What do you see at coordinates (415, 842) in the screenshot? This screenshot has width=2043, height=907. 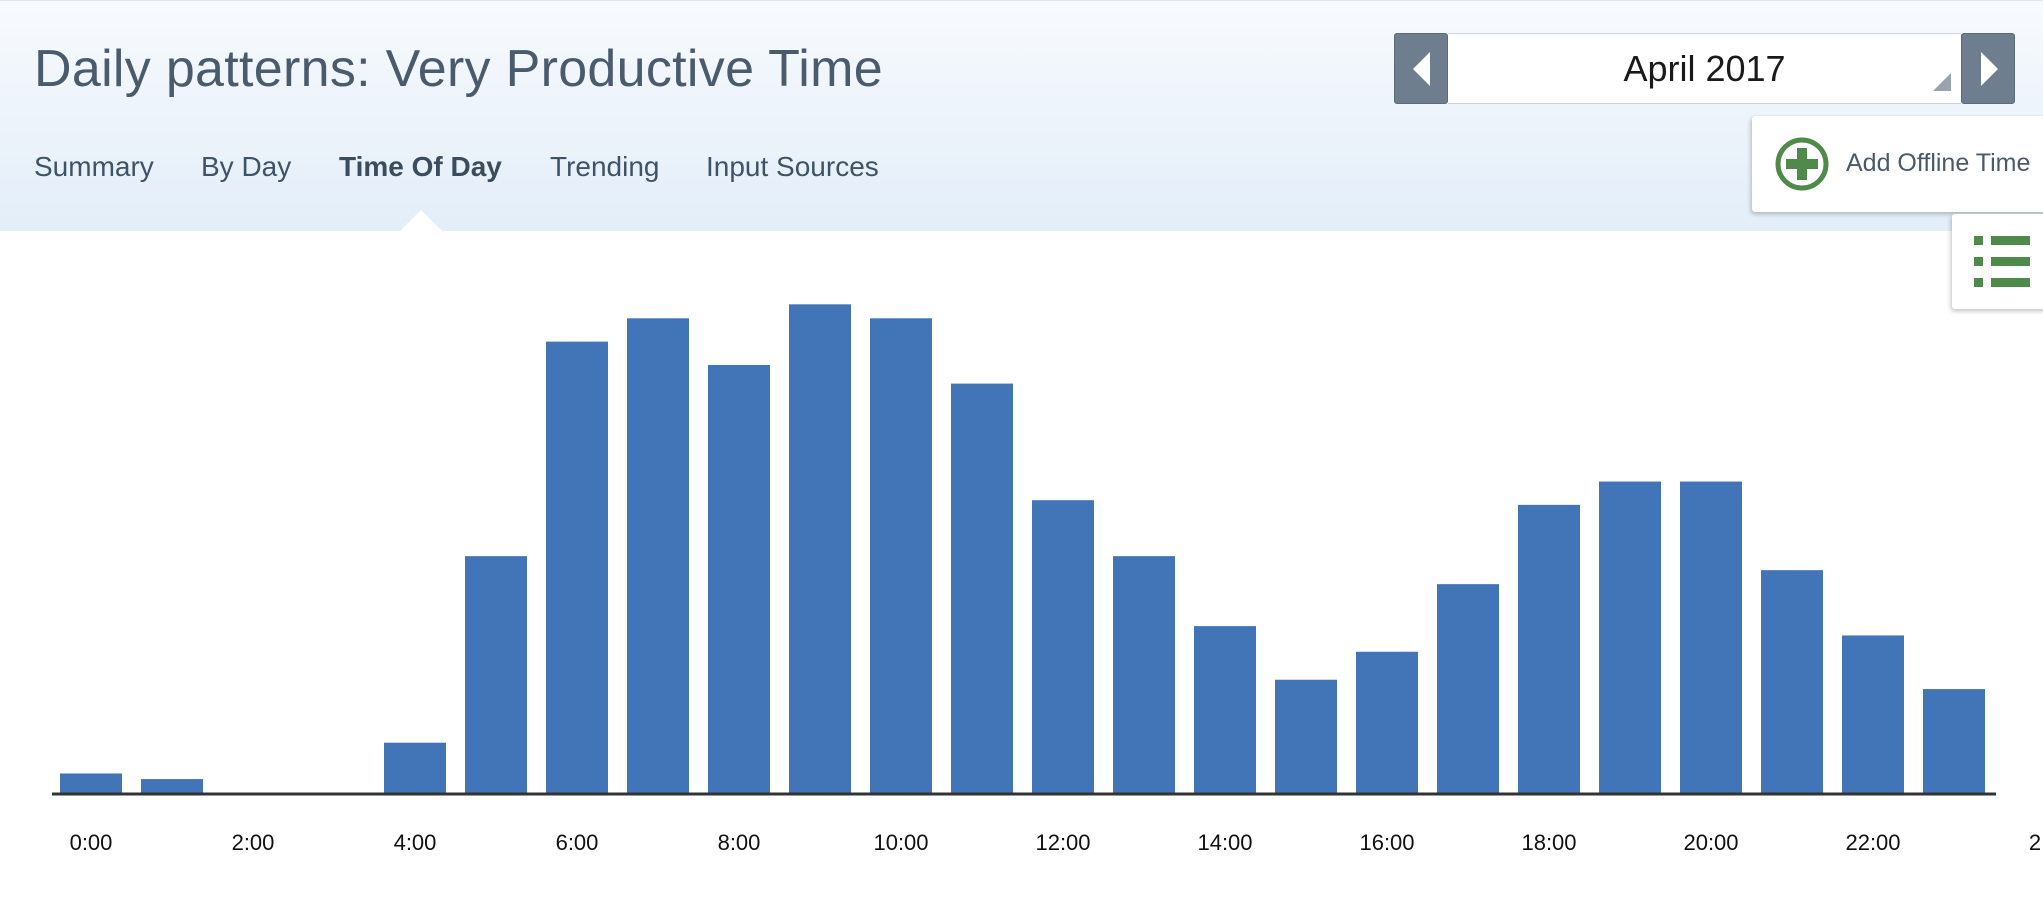 I see `x-tick-label: 4:00` at bounding box center [415, 842].